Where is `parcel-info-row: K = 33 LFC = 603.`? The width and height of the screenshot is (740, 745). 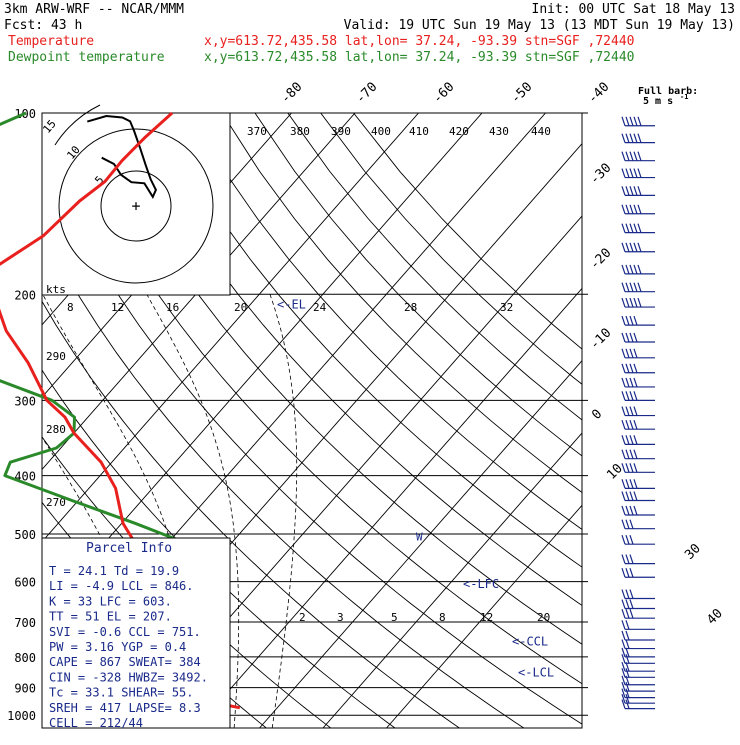 parcel-info-row: K = 33 LFC = 603. is located at coordinates (110, 601).